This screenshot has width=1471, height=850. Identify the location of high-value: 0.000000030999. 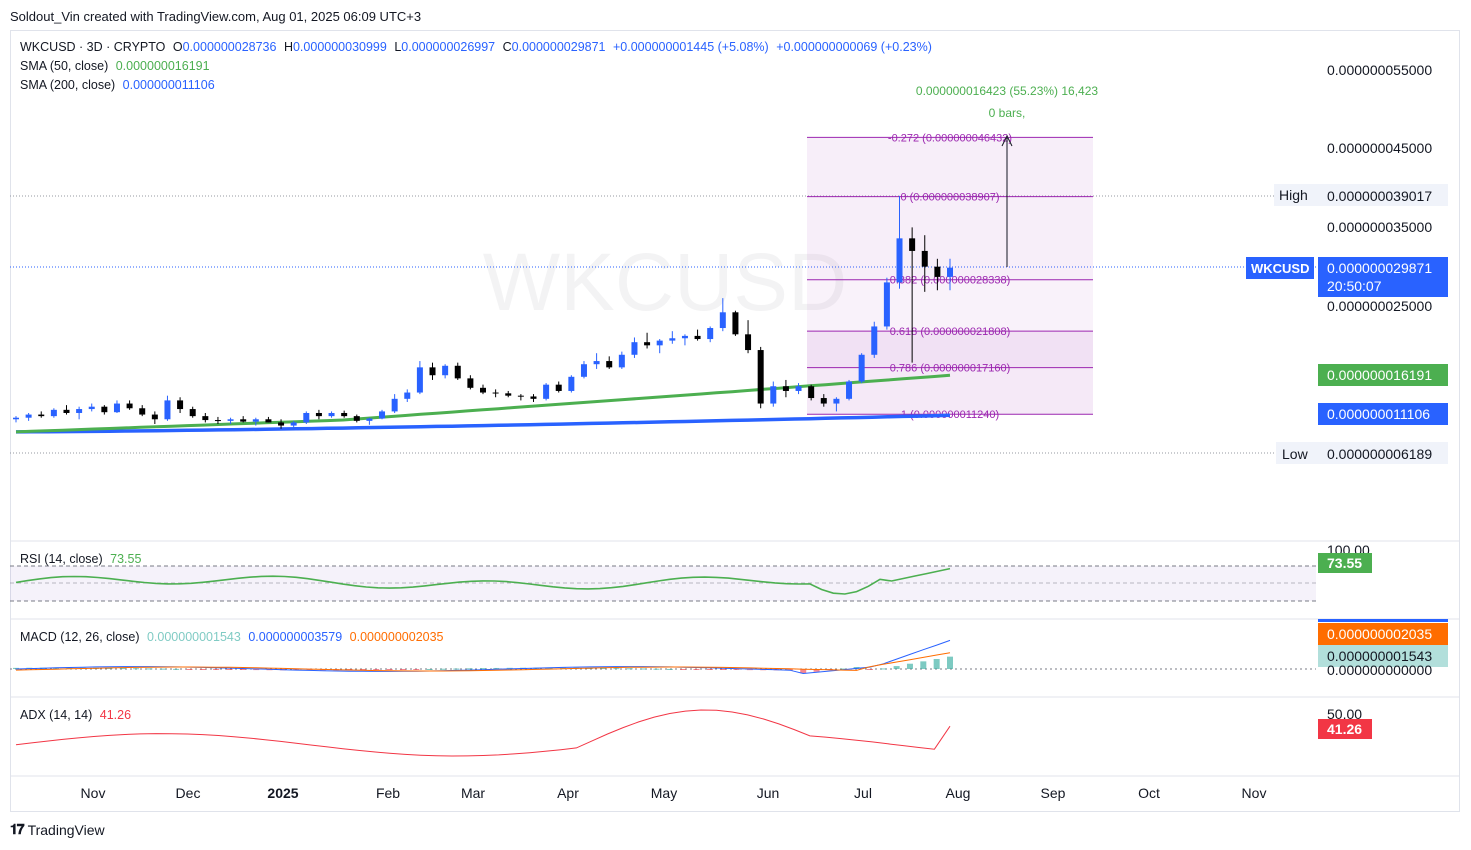
(339, 47).